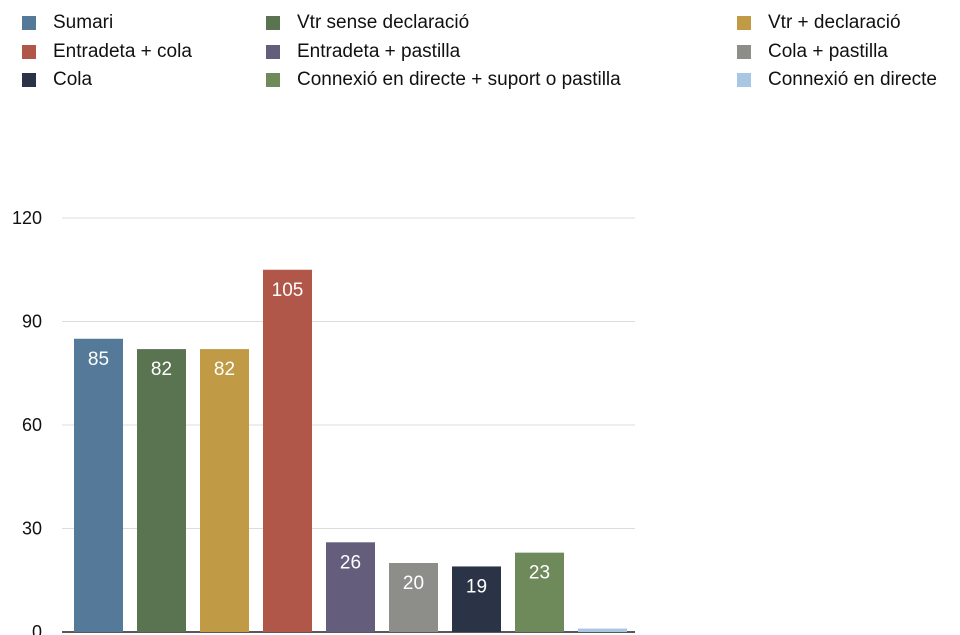 This screenshot has width=960, height=635. What do you see at coordinates (32, 425) in the screenshot?
I see `y-tick-label: 60` at bounding box center [32, 425].